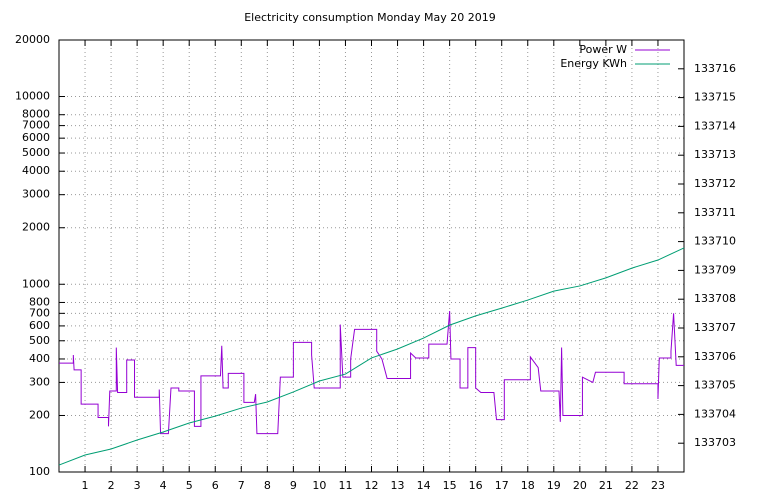 Image resolution: width=768 pixels, height=500 pixels. What do you see at coordinates (39, 381) in the screenshot?
I see `y-tick-label: 300` at bounding box center [39, 381].